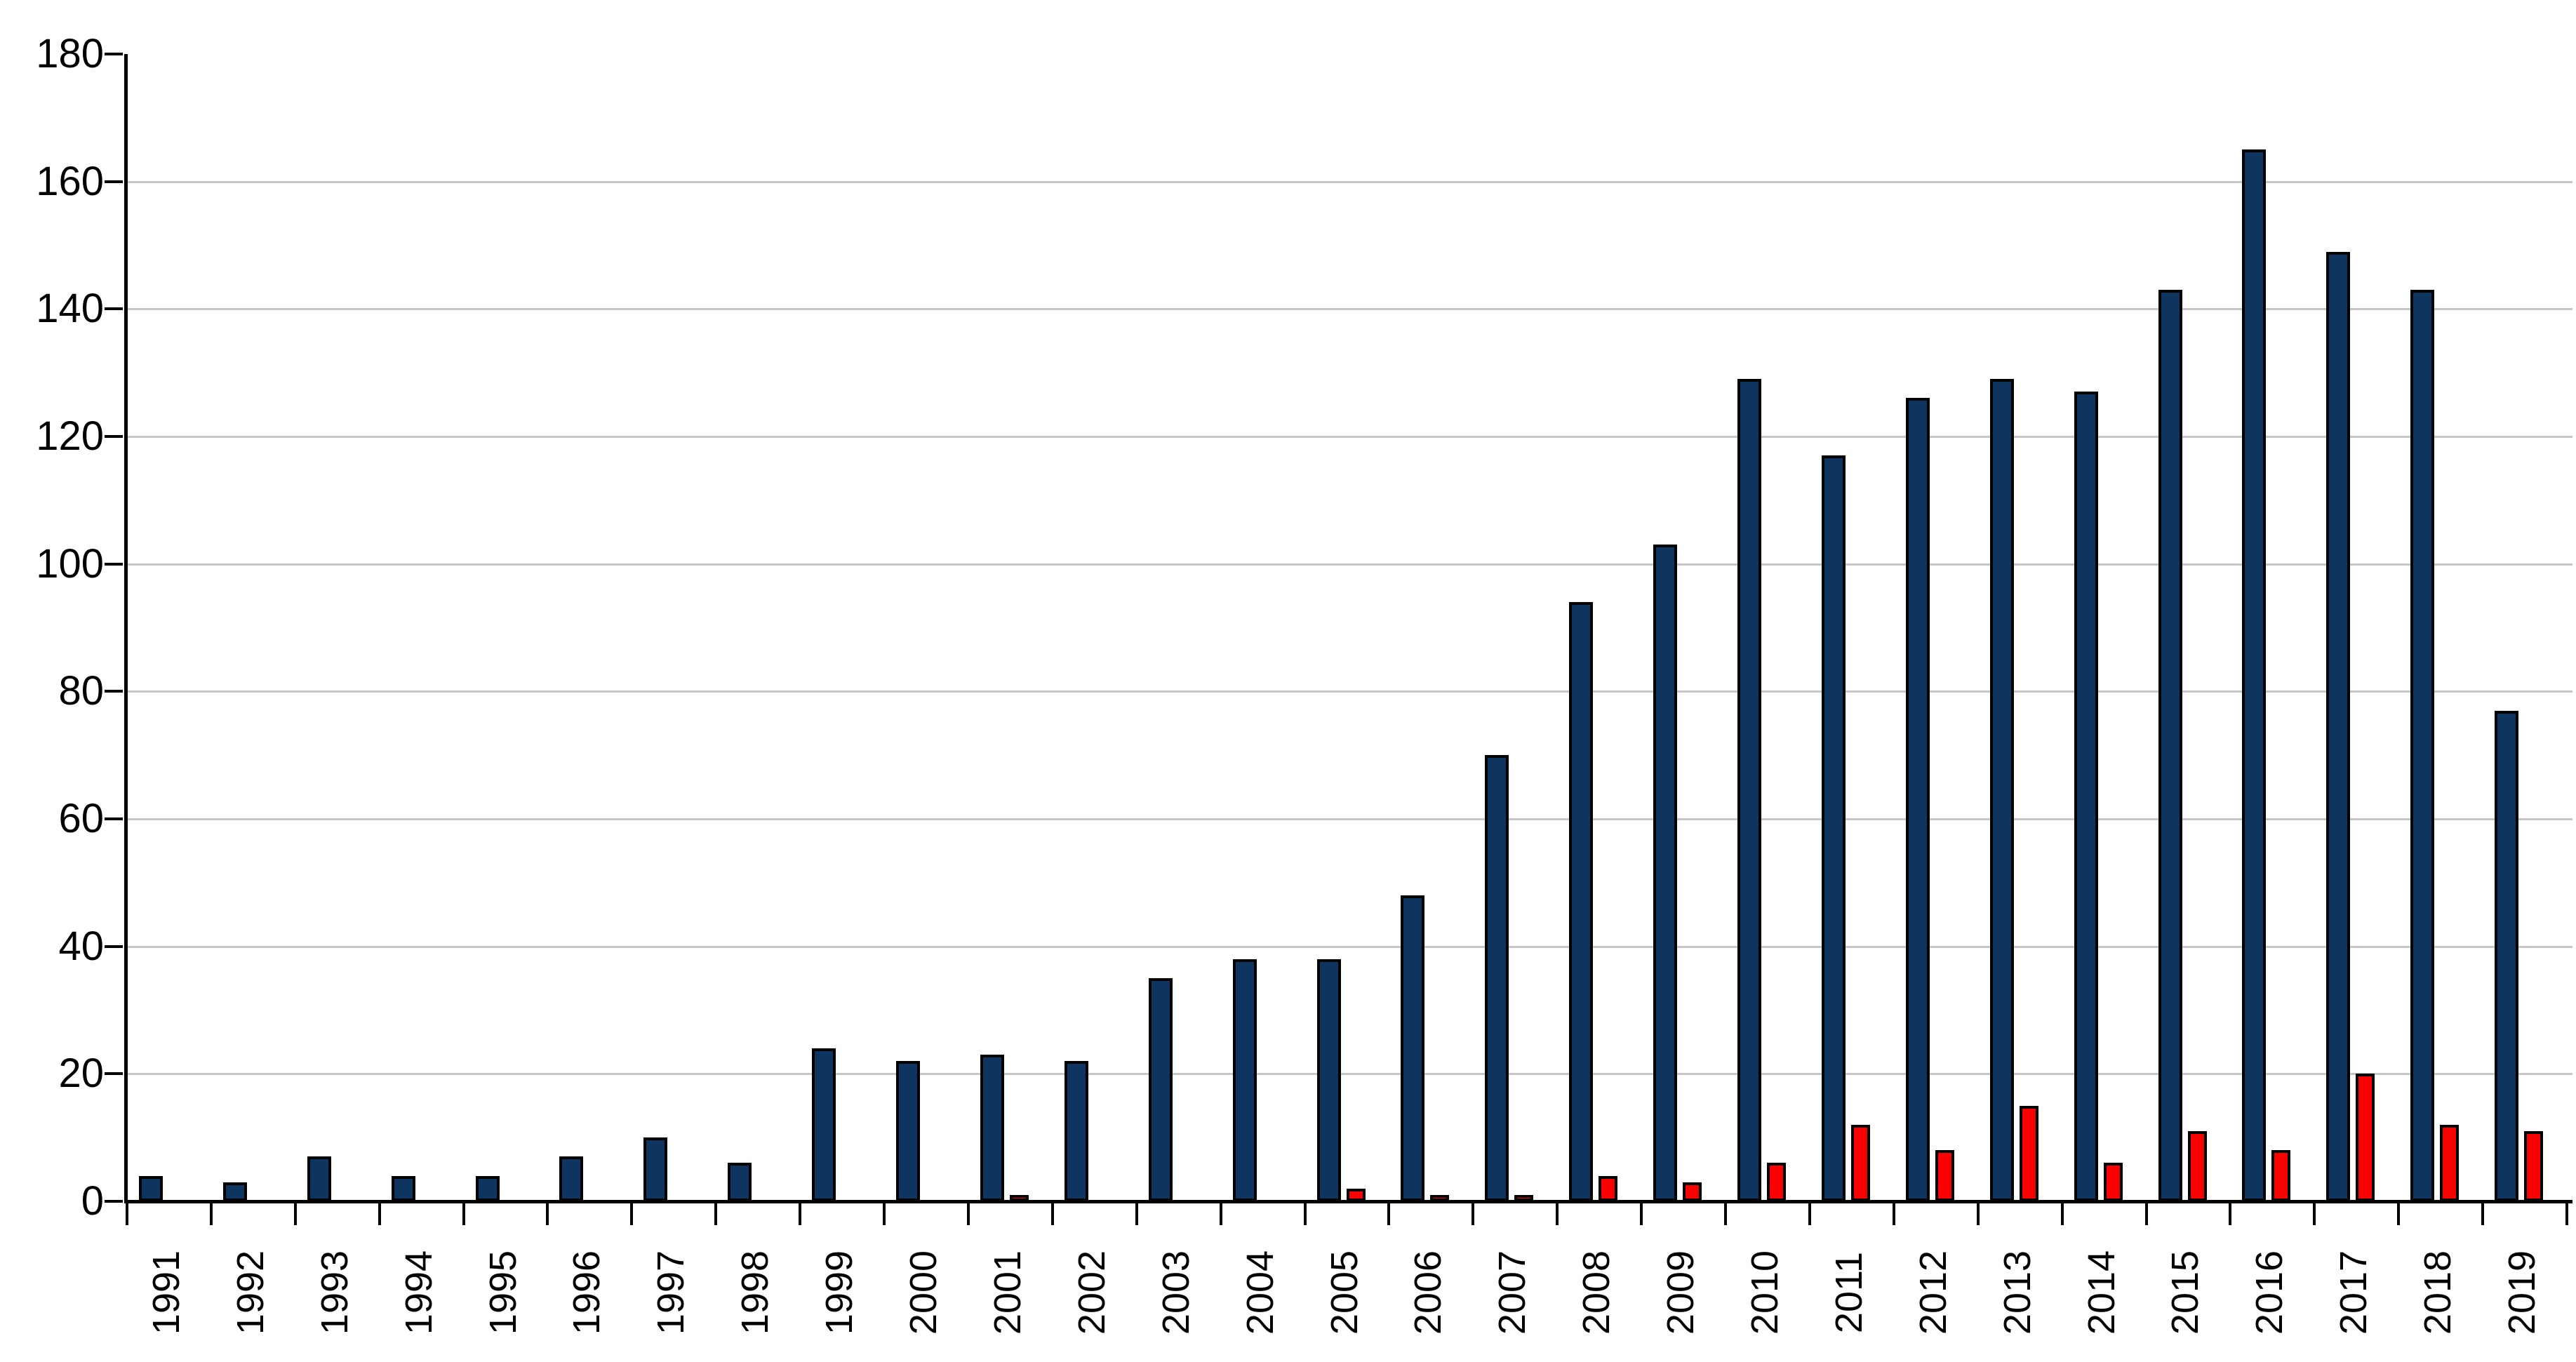 This screenshot has width=2576, height=1362. Describe the element at coordinates (81, 818) in the screenshot. I see `y-axis-label-60: 60` at that location.